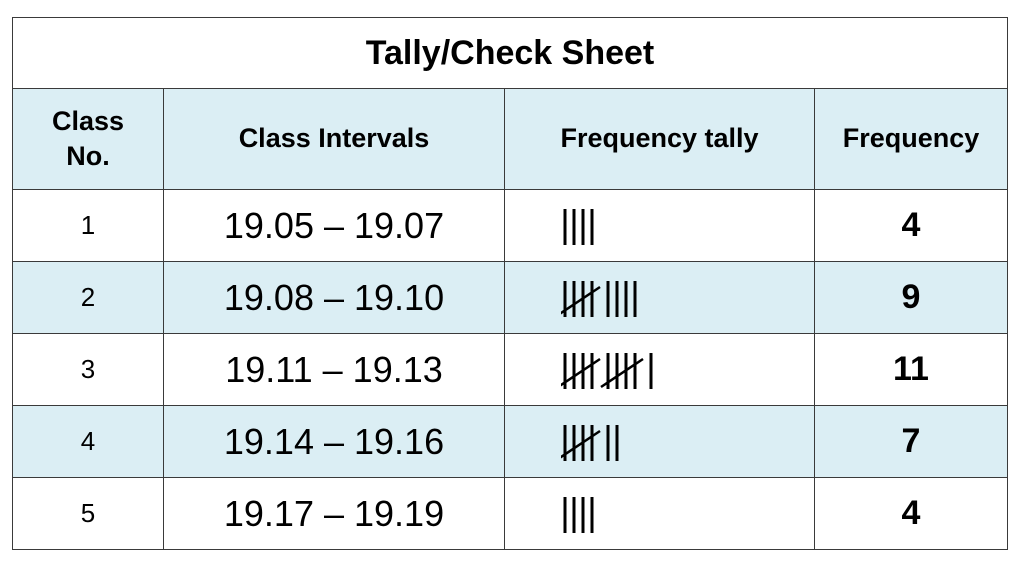 This screenshot has width=1024, height=565. I want to click on header-frequency: Frequency, so click(911, 139).